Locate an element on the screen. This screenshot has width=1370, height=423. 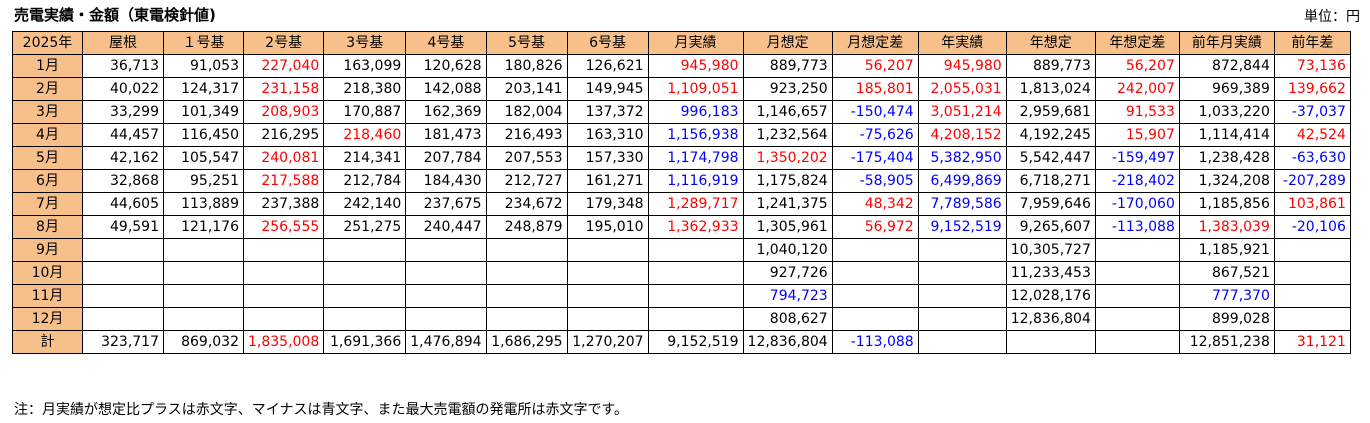
table-cell: 95,251 is located at coordinates (203, 181).